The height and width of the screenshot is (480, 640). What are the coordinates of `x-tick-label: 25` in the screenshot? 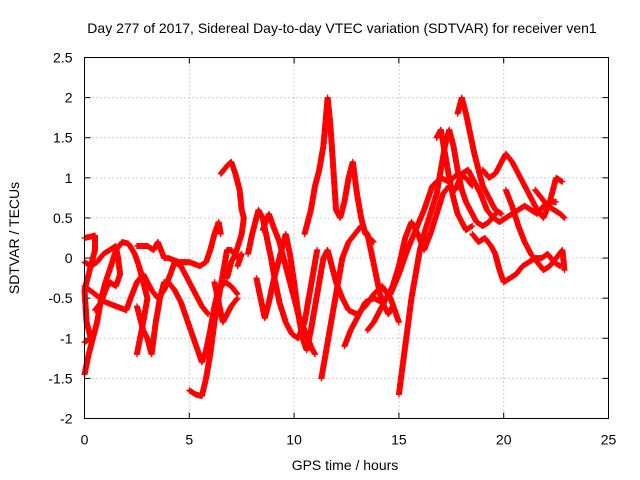 It's located at (609, 440).